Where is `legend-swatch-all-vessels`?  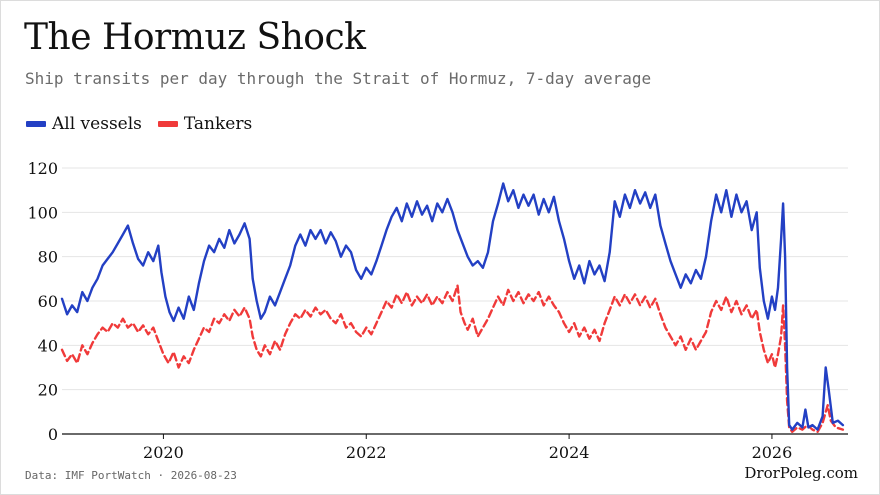 legend-swatch-all-vessels is located at coordinates (36, 124).